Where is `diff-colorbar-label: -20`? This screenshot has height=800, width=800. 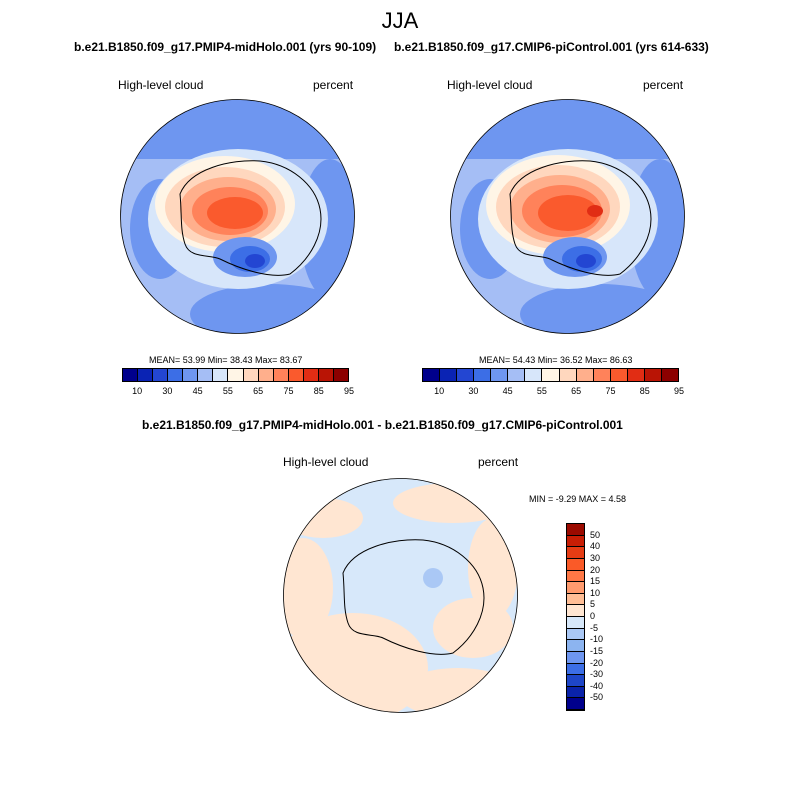
diff-colorbar-label: -20 is located at coordinates (597, 662).